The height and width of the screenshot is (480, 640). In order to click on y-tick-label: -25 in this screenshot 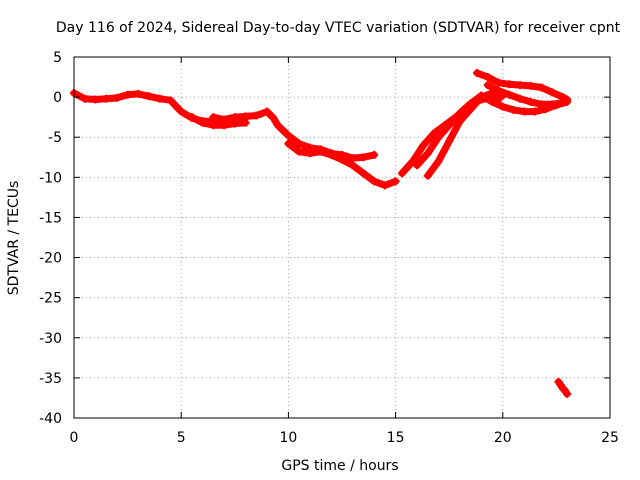, I will do `click(50, 299)`.